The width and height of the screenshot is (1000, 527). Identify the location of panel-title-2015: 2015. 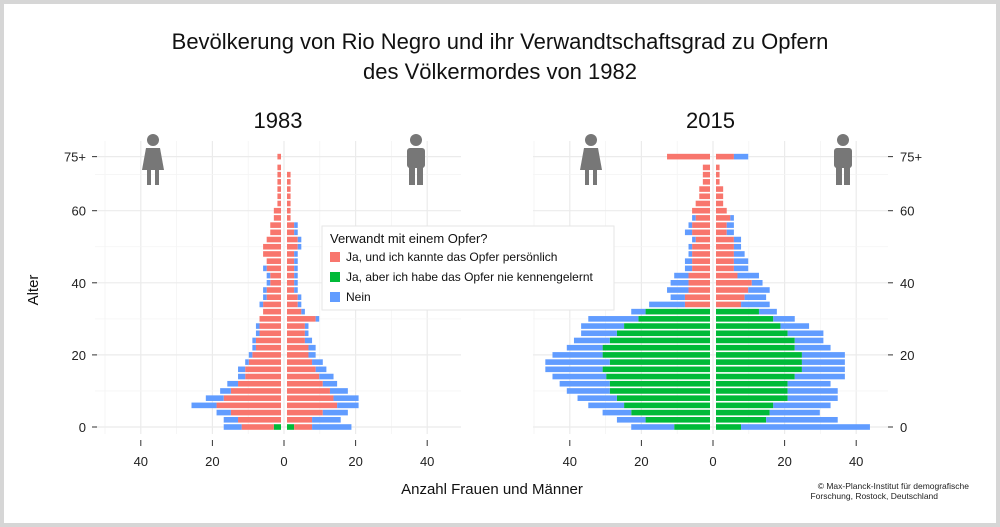
(710, 120).